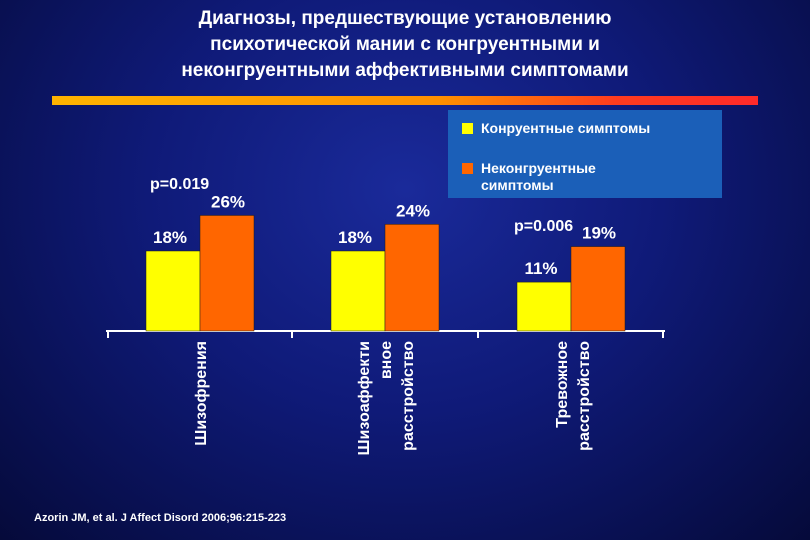 The width and height of the screenshot is (810, 540). I want to click on category-label-2-line-0: Тревожное, so click(562, 384).